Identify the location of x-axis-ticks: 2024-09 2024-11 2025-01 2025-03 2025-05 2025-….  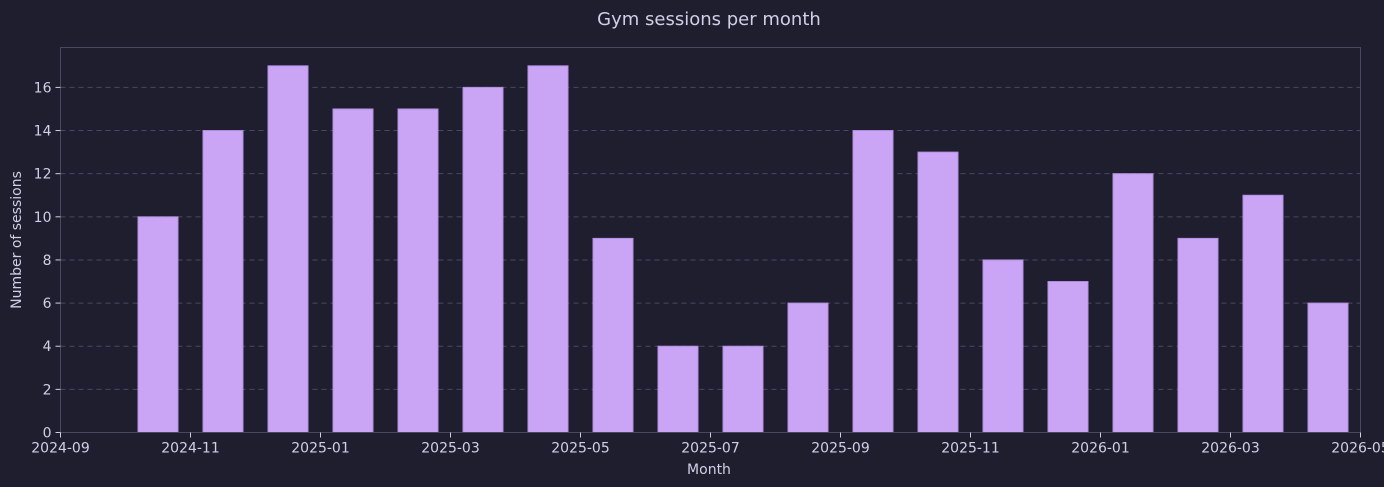
(707, 444).